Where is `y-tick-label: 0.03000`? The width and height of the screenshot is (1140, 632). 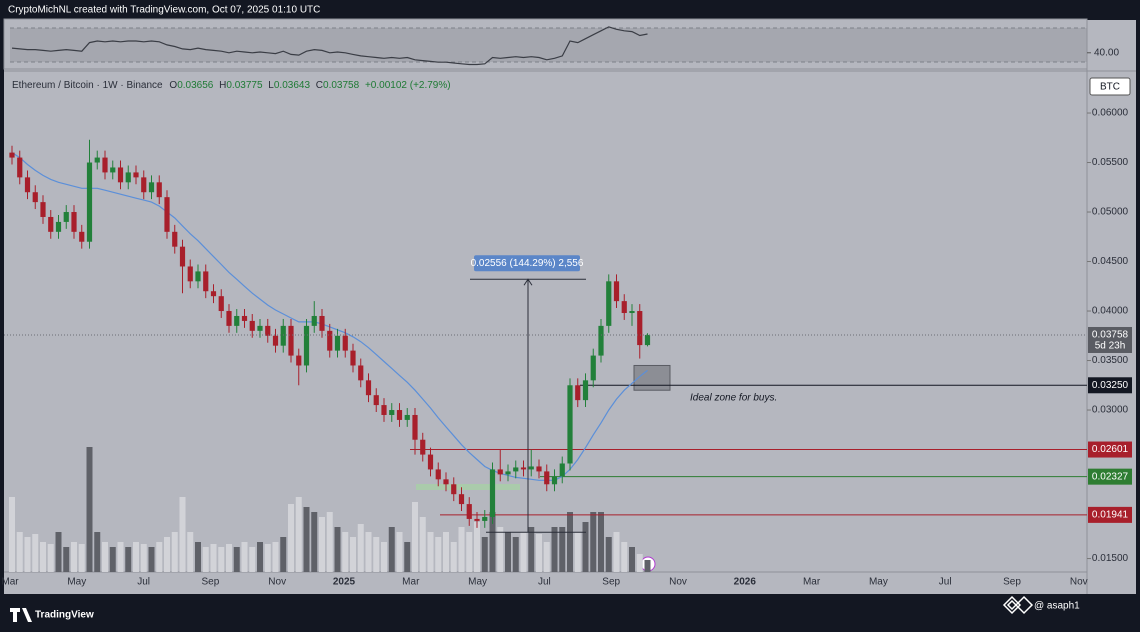 y-tick-label: 0.03000 is located at coordinates (1110, 410).